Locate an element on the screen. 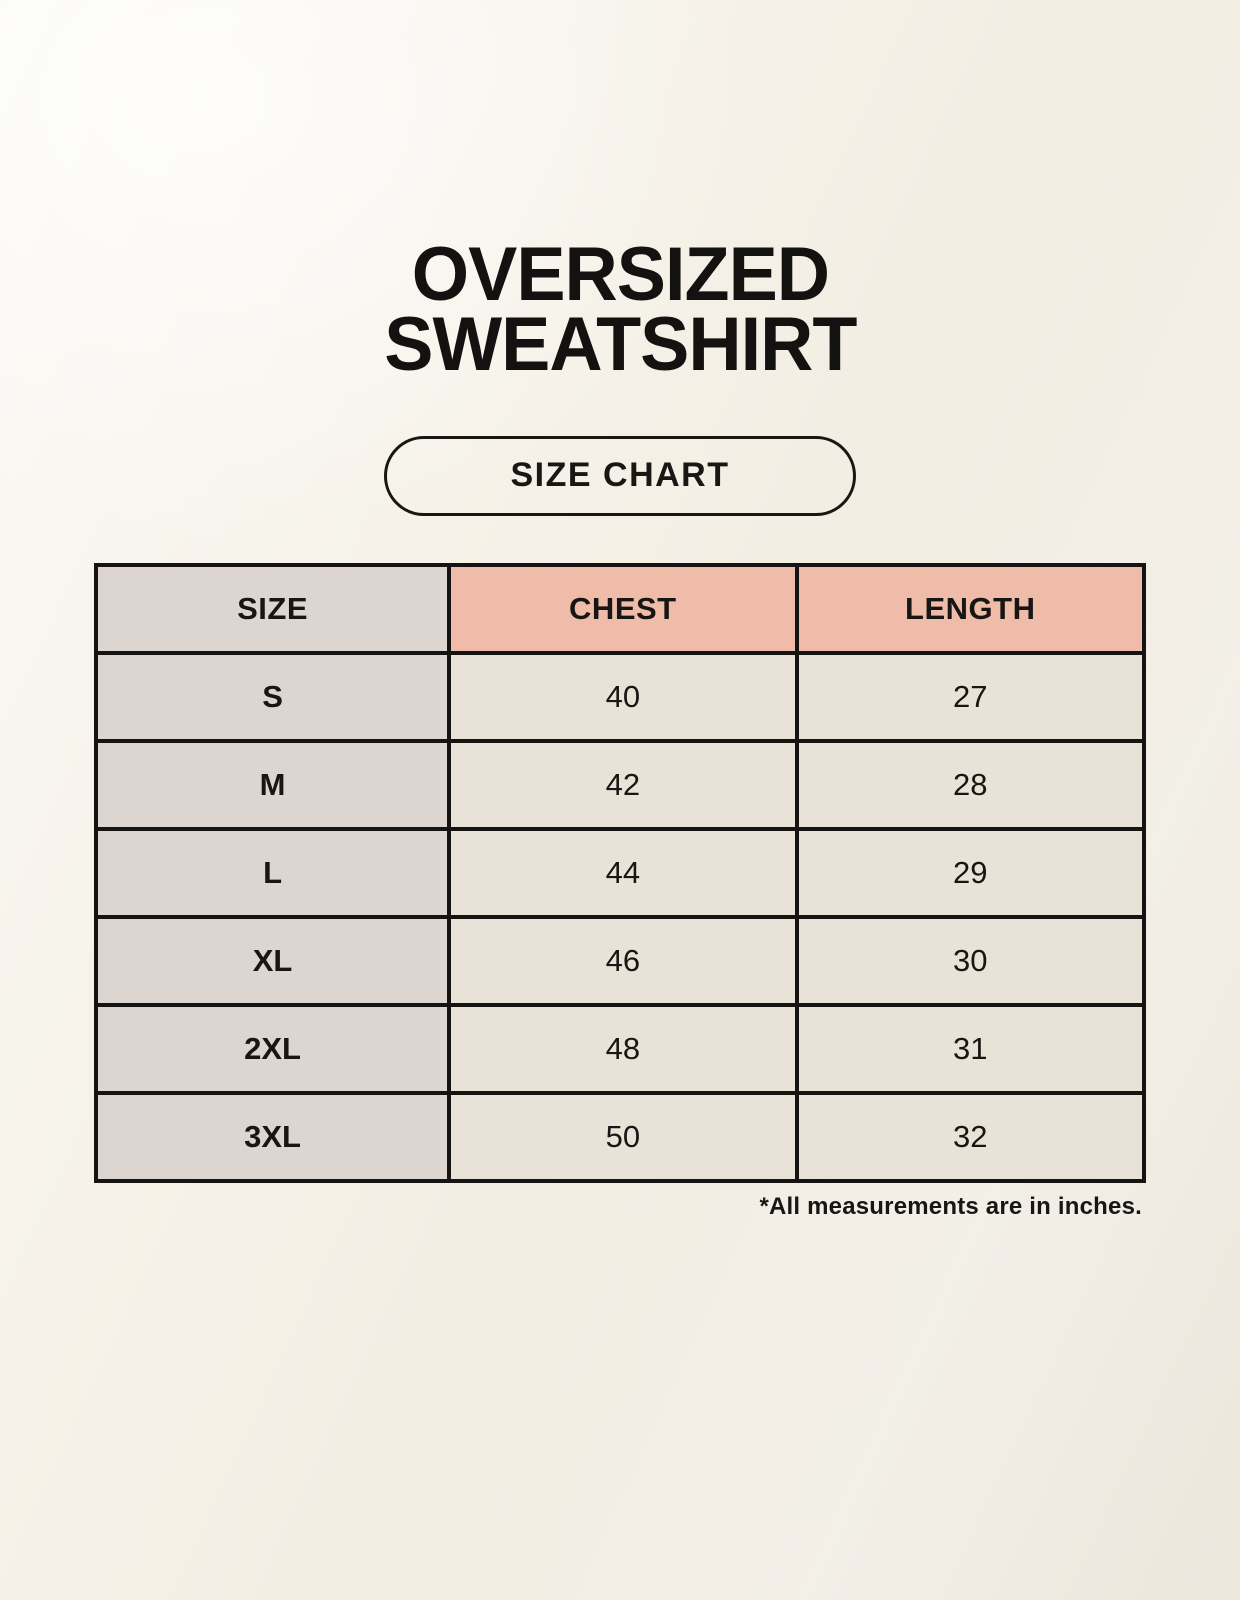 Image resolution: width=1240 pixels, height=1600 pixels. chest-value: 48 is located at coordinates (623, 1048).